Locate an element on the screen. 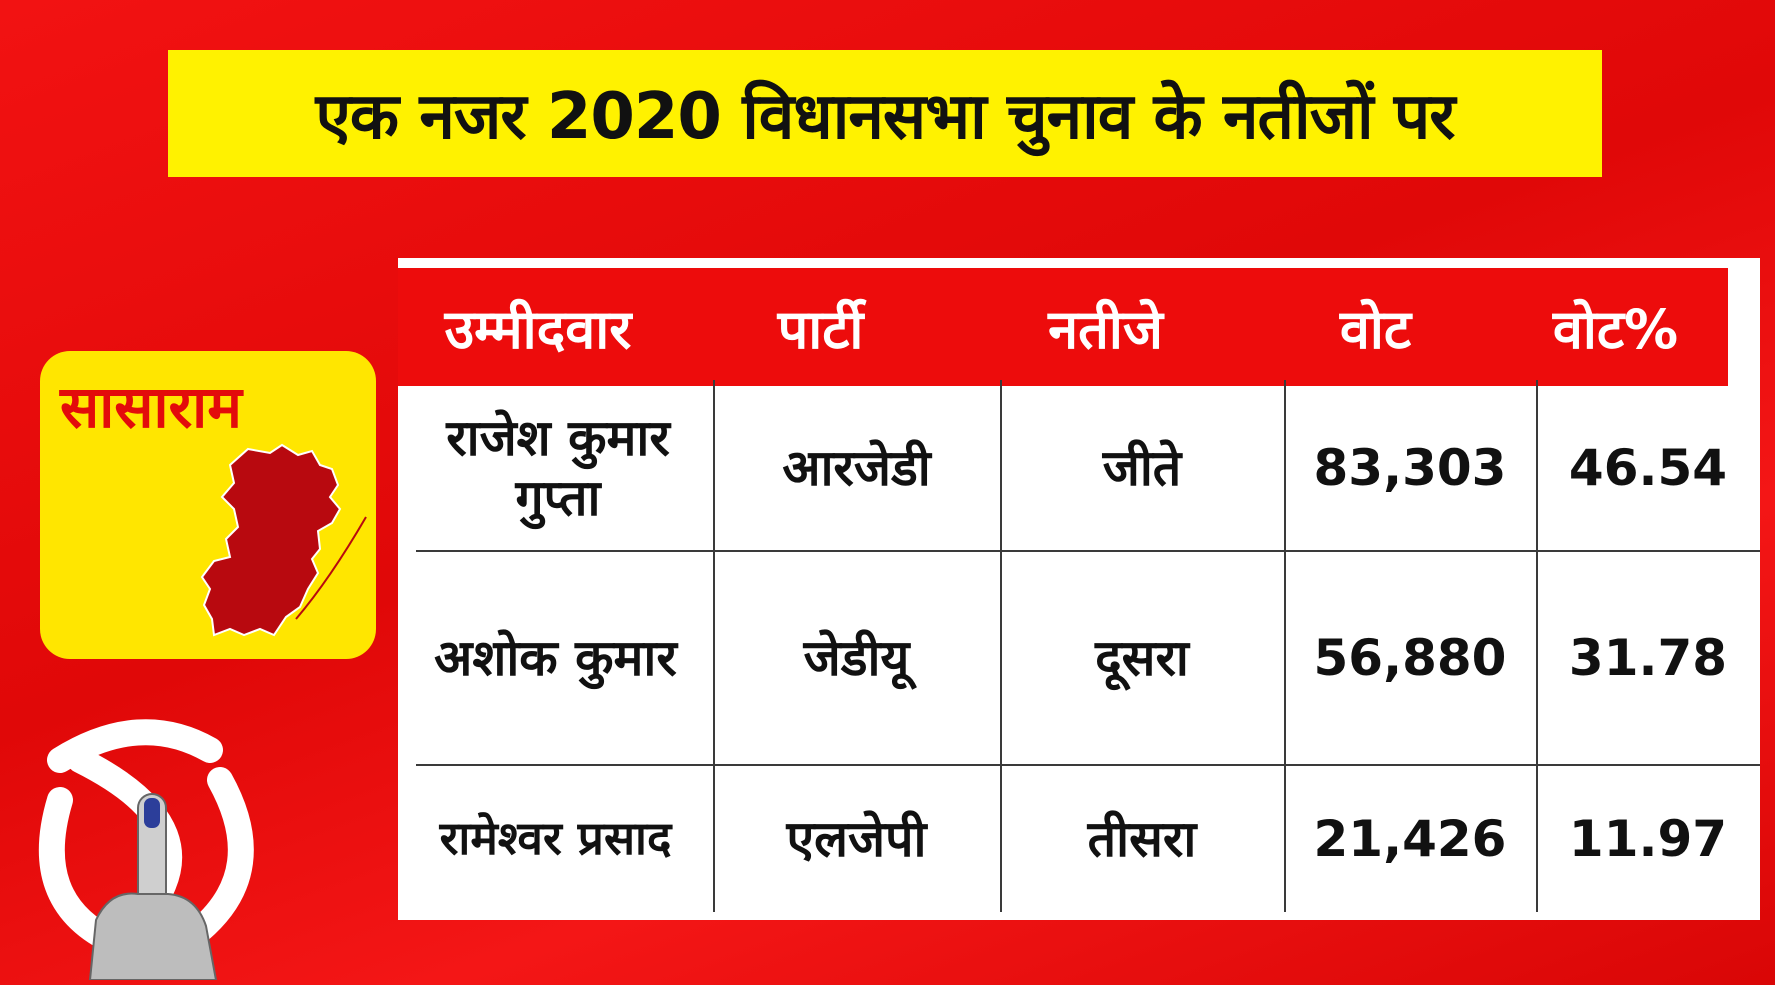  cell-vote-percent: 46.54 is located at coordinates (1648, 468).